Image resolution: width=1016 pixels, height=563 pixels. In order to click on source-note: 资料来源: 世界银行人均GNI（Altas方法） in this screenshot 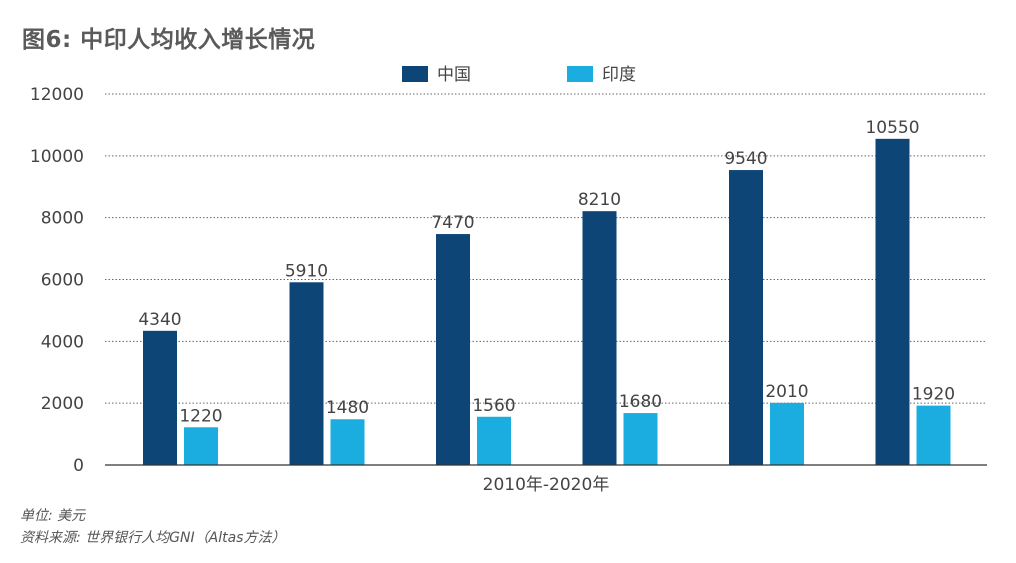, I will do `click(153, 538)`.